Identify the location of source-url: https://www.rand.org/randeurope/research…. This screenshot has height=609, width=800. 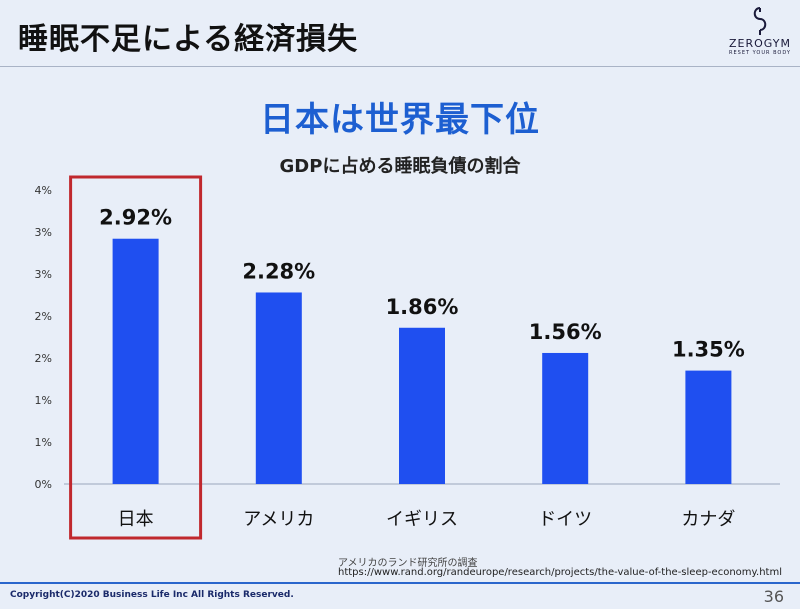
(560, 572).